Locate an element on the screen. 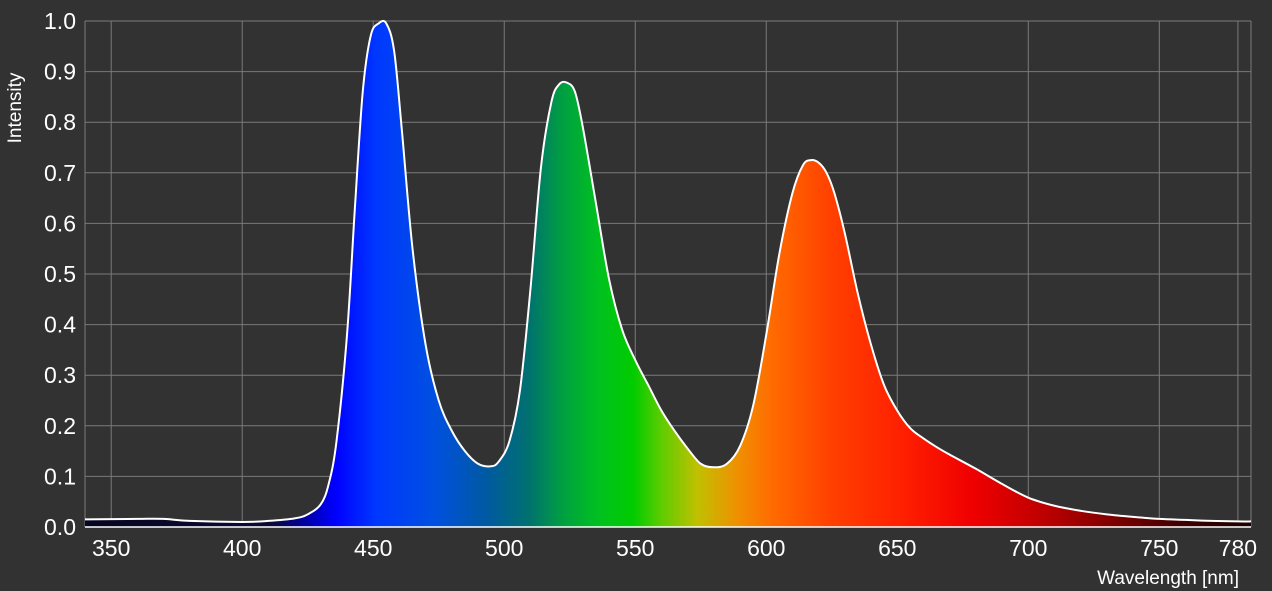 The image size is (1272, 591). y-axis-label: Intensity is located at coordinates (15, 107).